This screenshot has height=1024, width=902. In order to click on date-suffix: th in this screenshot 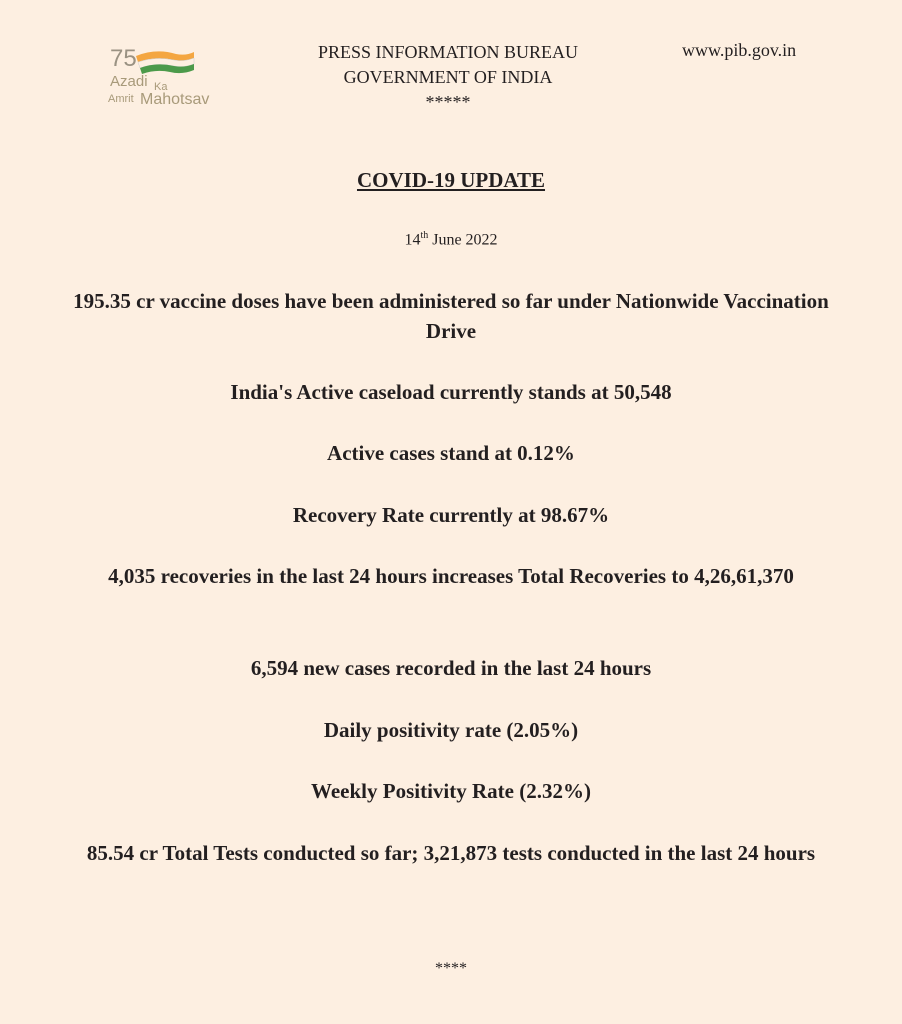, I will do `click(424, 235)`.